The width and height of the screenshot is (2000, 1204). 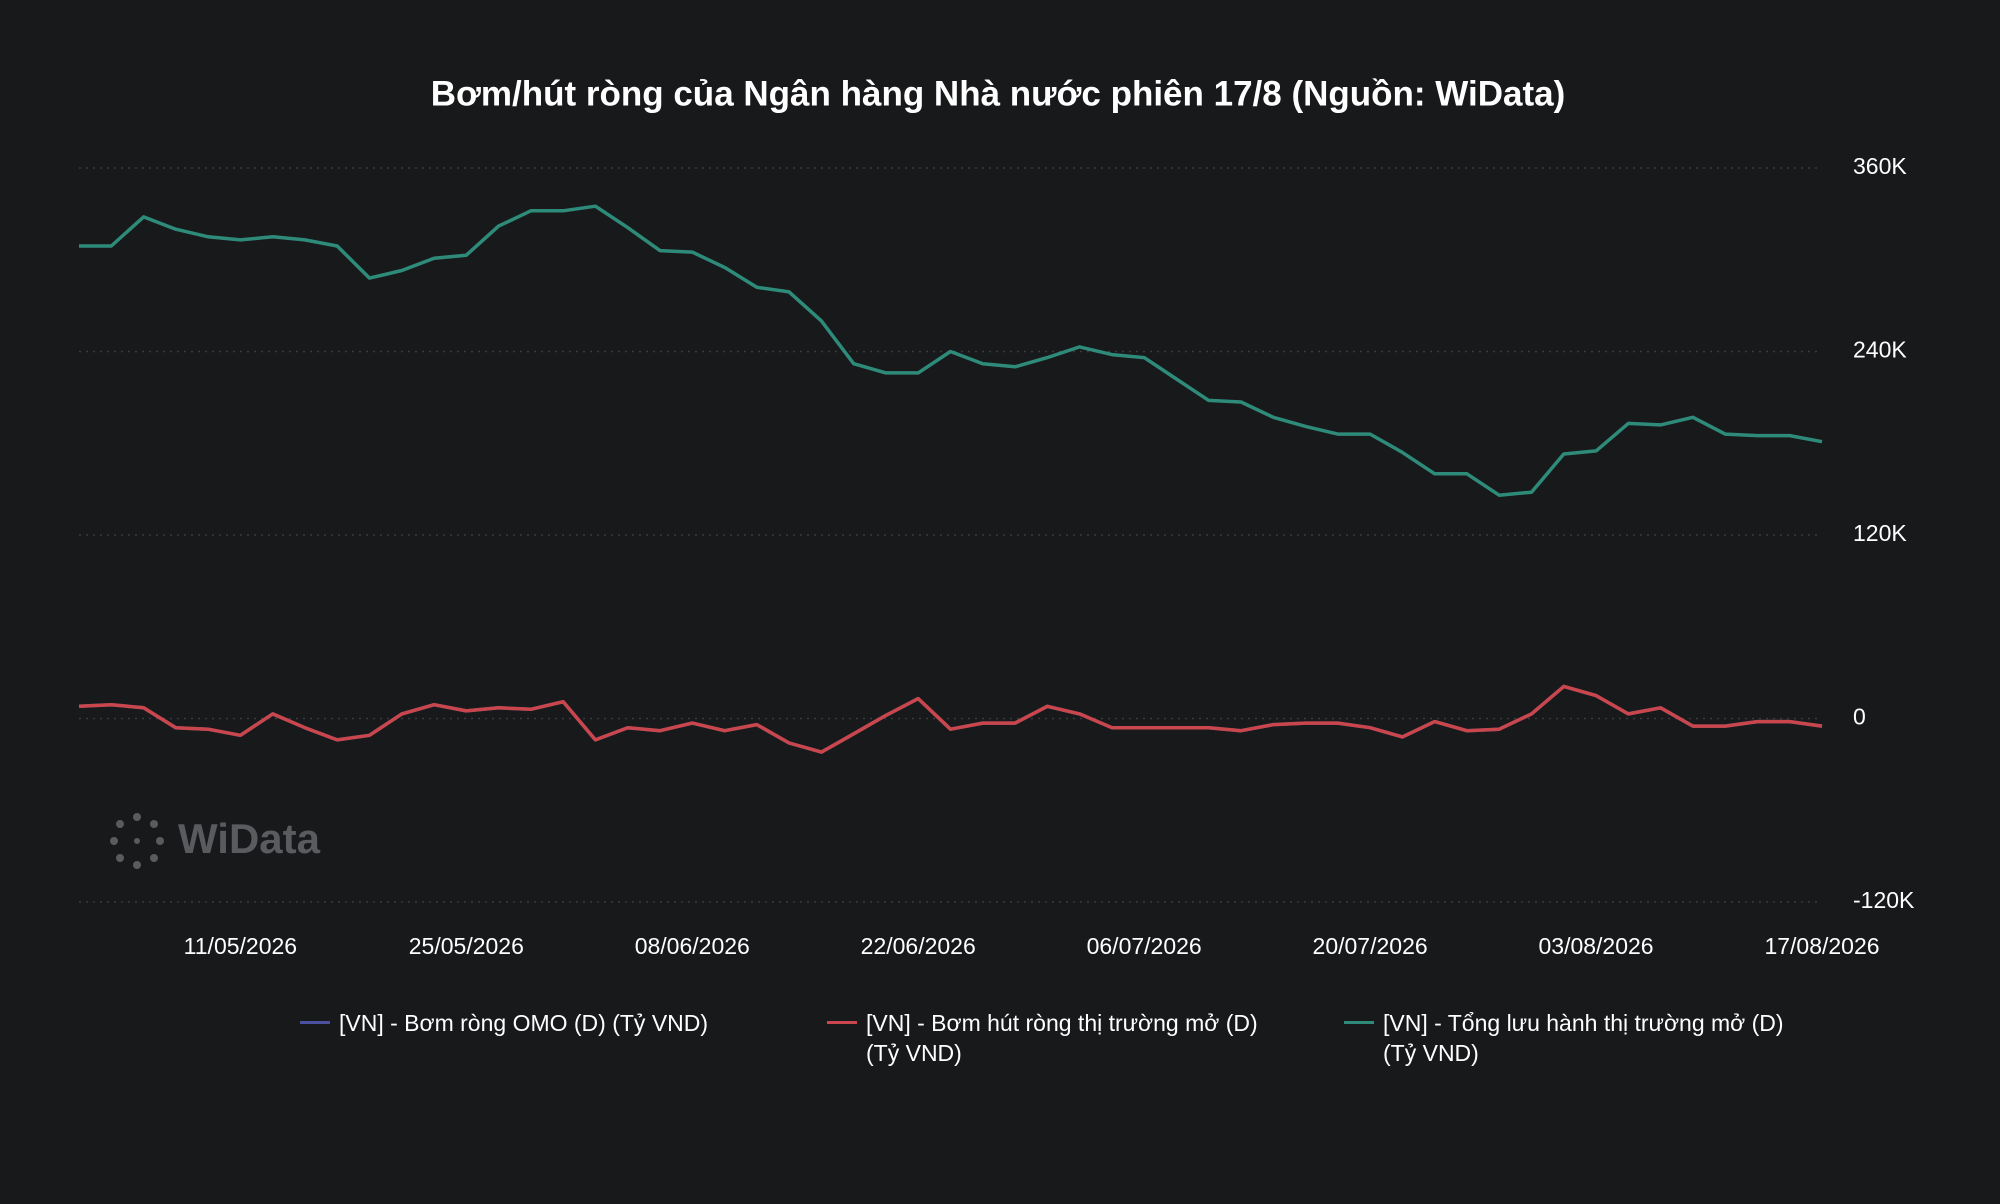 What do you see at coordinates (137, 841) in the screenshot?
I see `watermark-logo` at bounding box center [137, 841].